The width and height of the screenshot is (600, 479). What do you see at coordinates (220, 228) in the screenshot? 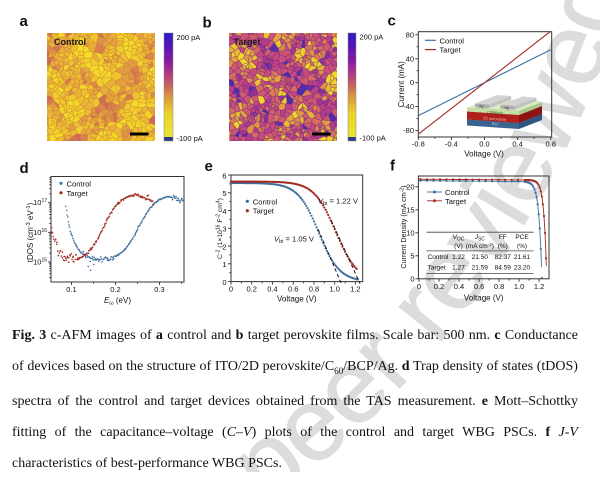
I see `svg-text: C-2 (1×1016 F-2 cm4)` at bounding box center [220, 228].